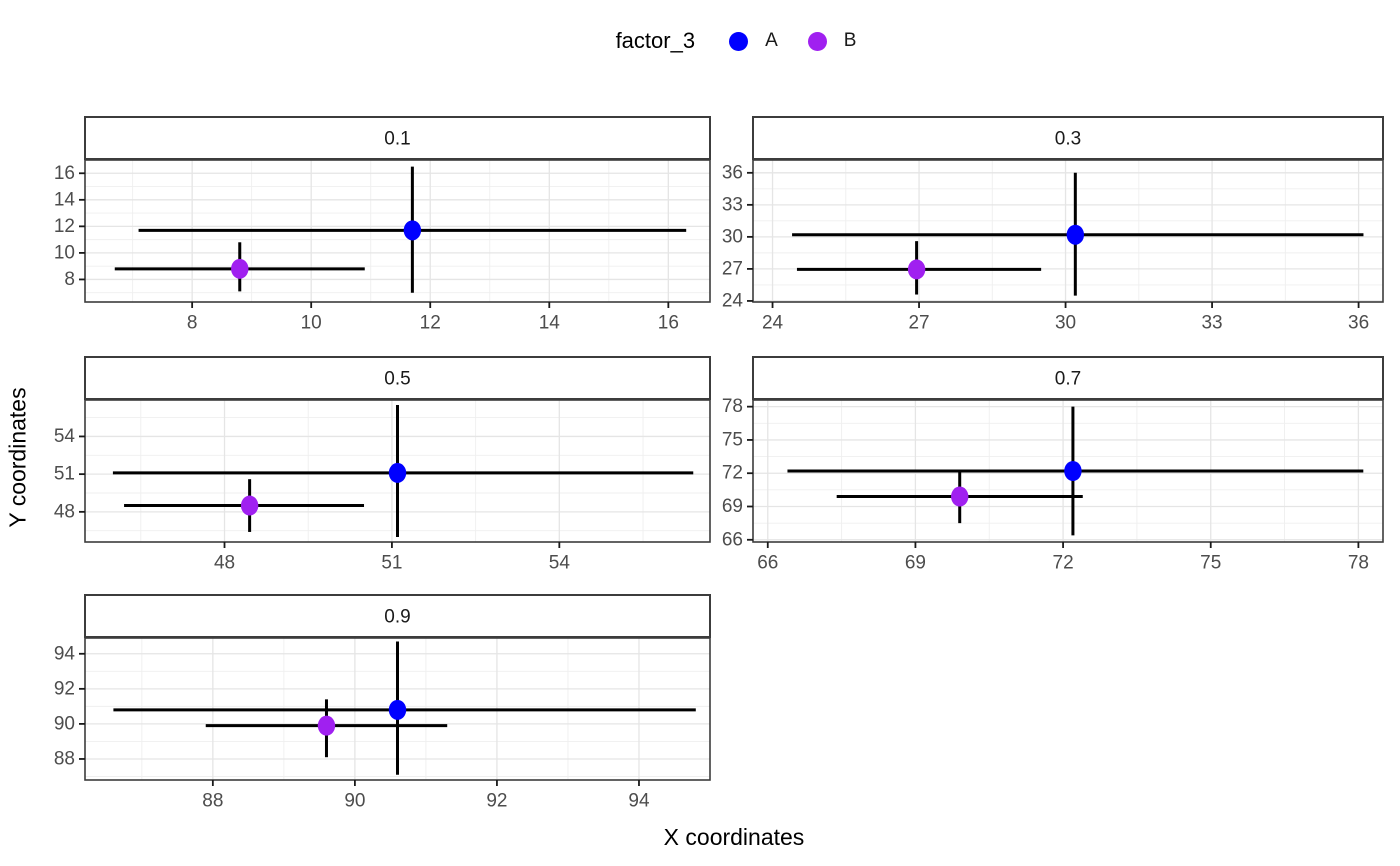  Describe the element at coordinates (1358, 563) in the screenshot. I see `x-tick-label: 78` at that location.